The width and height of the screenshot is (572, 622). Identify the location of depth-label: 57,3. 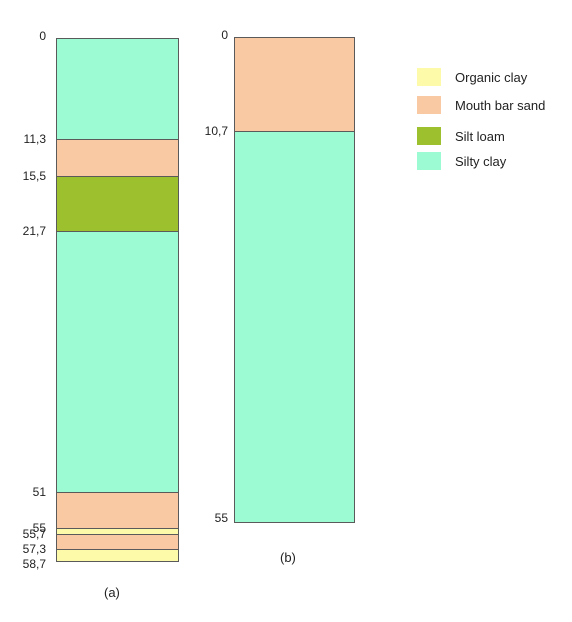
(34, 549).